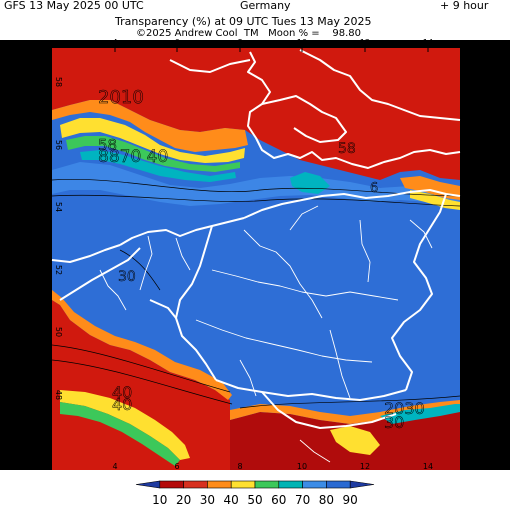 The image size is (510, 510). I want to click on border-germany-east, so click(419, 292).